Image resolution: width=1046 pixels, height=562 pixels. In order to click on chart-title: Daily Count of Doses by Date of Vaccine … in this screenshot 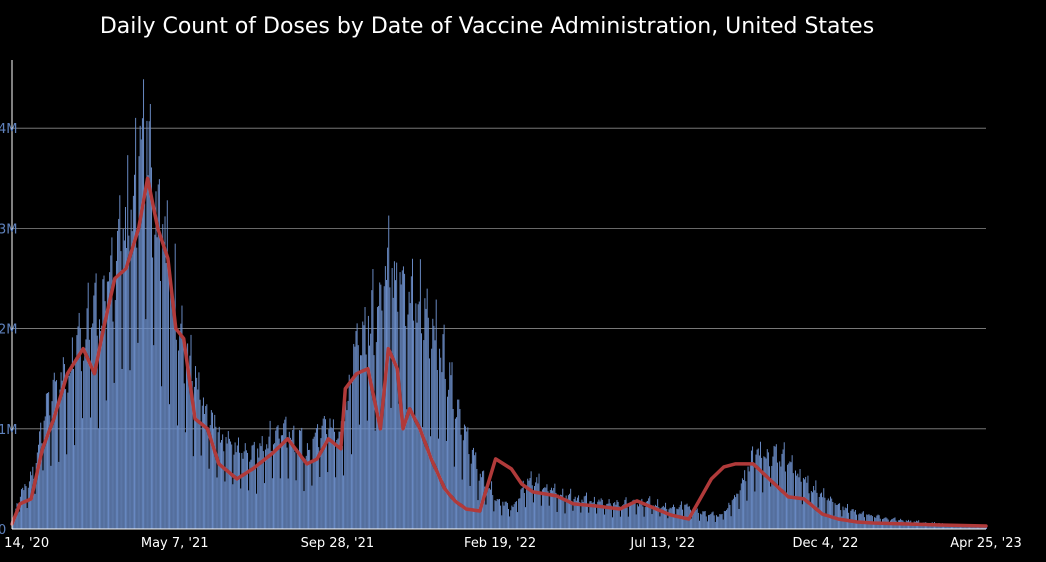, I will do `click(487, 26)`.